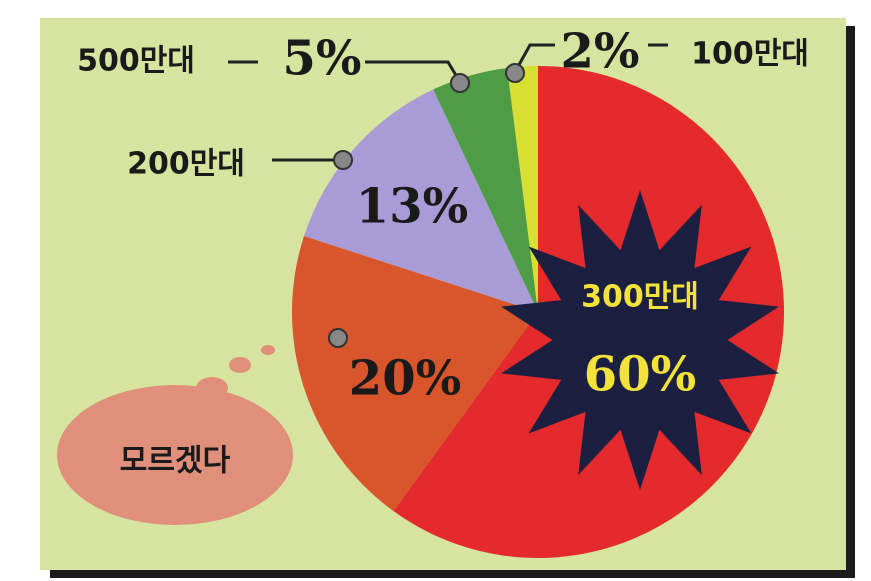 The width and height of the screenshot is (871, 581). Describe the element at coordinates (412, 207) in the screenshot. I see `value-label: 13%` at that location.